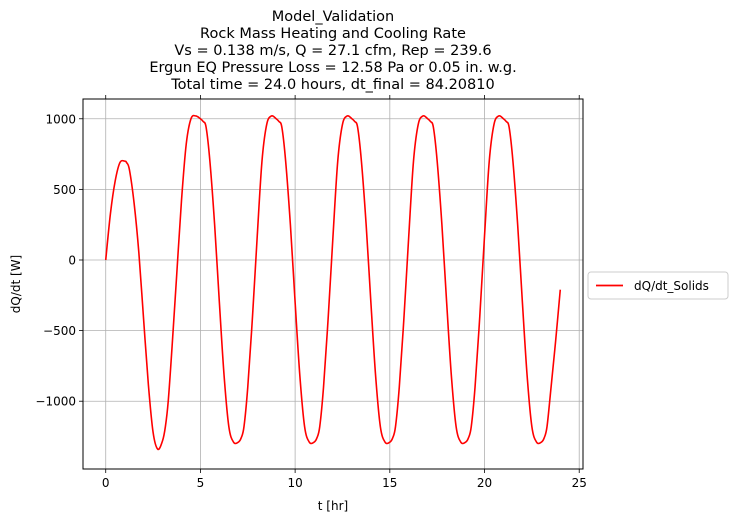  What do you see at coordinates (59, 331) in the screenshot?
I see `y-tick-label: −500` at bounding box center [59, 331].